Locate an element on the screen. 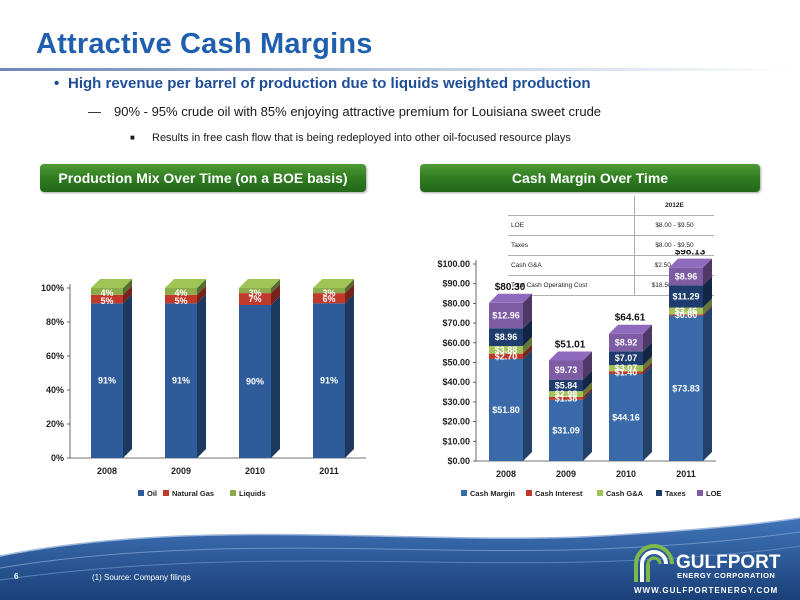  data-label: 3% is located at coordinates (328, 293).